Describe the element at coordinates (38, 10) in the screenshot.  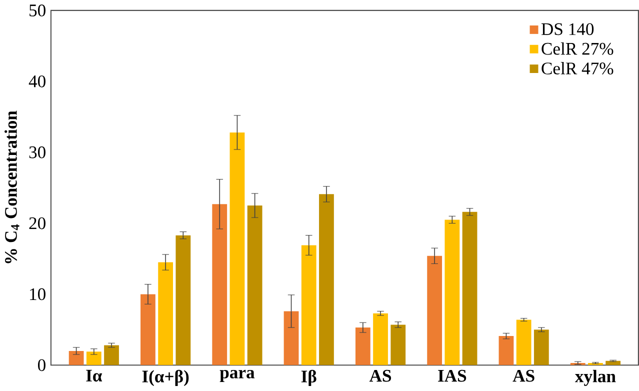
I see `y-tick-label: 50` at that location.